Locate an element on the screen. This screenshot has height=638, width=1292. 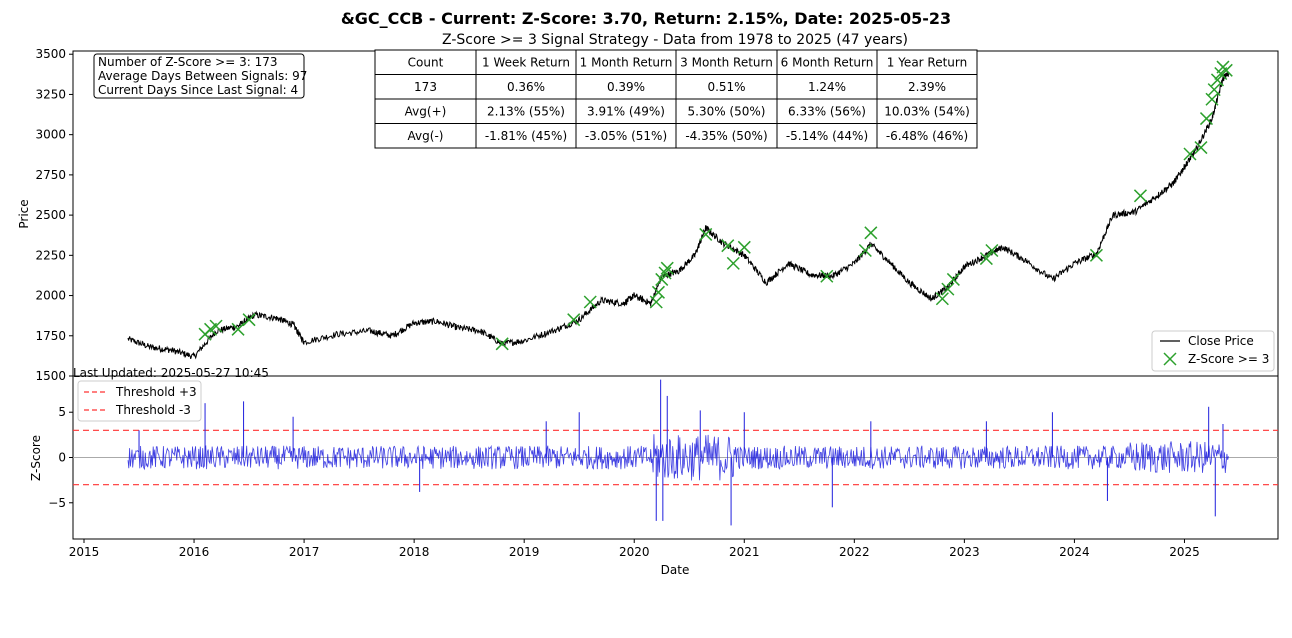
zscore-legend-frame is located at coordinates (139, 401).